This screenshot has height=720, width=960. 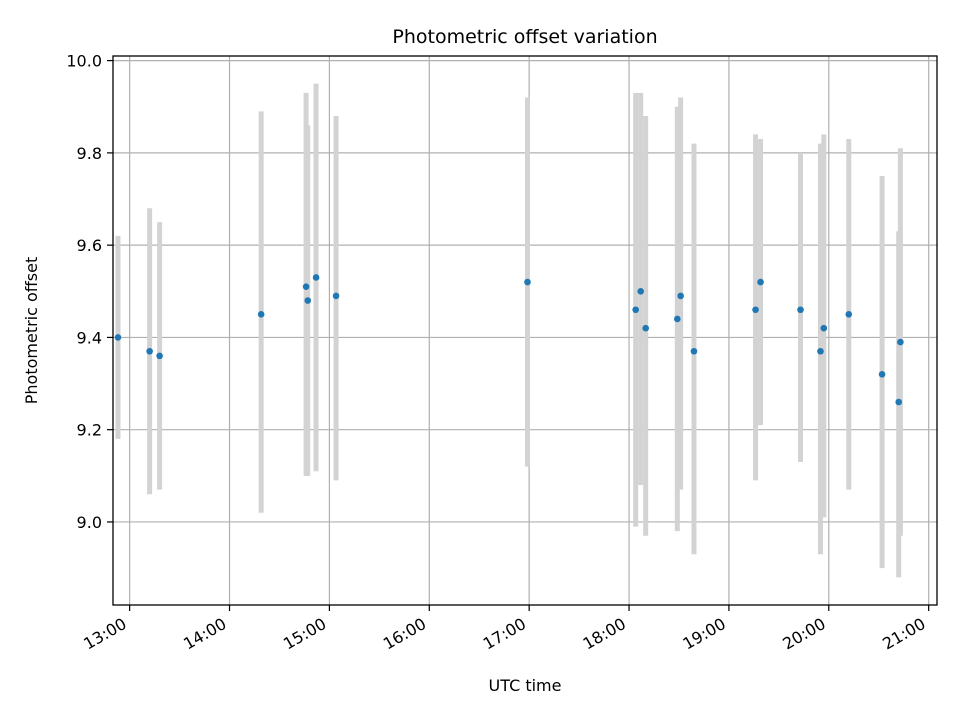 What do you see at coordinates (89, 522) in the screenshot?
I see `y-tick-label: 9.0` at bounding box center [89, 522].